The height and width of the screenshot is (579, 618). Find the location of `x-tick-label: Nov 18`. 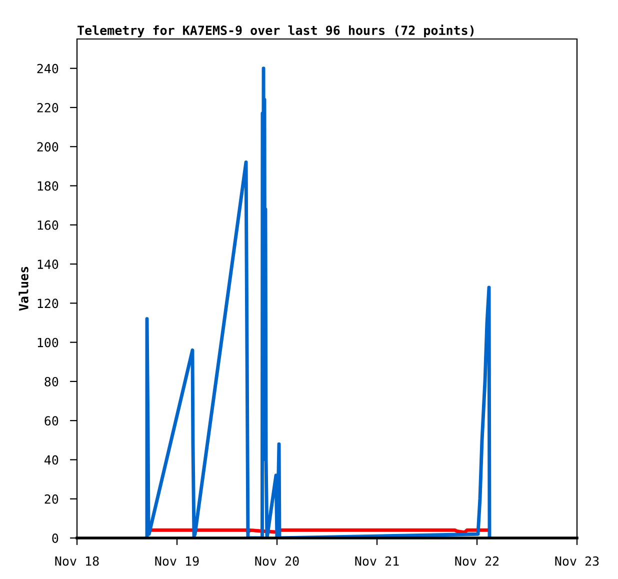

x-tick-label: Nov 18 is located at coordinates (77, 561).